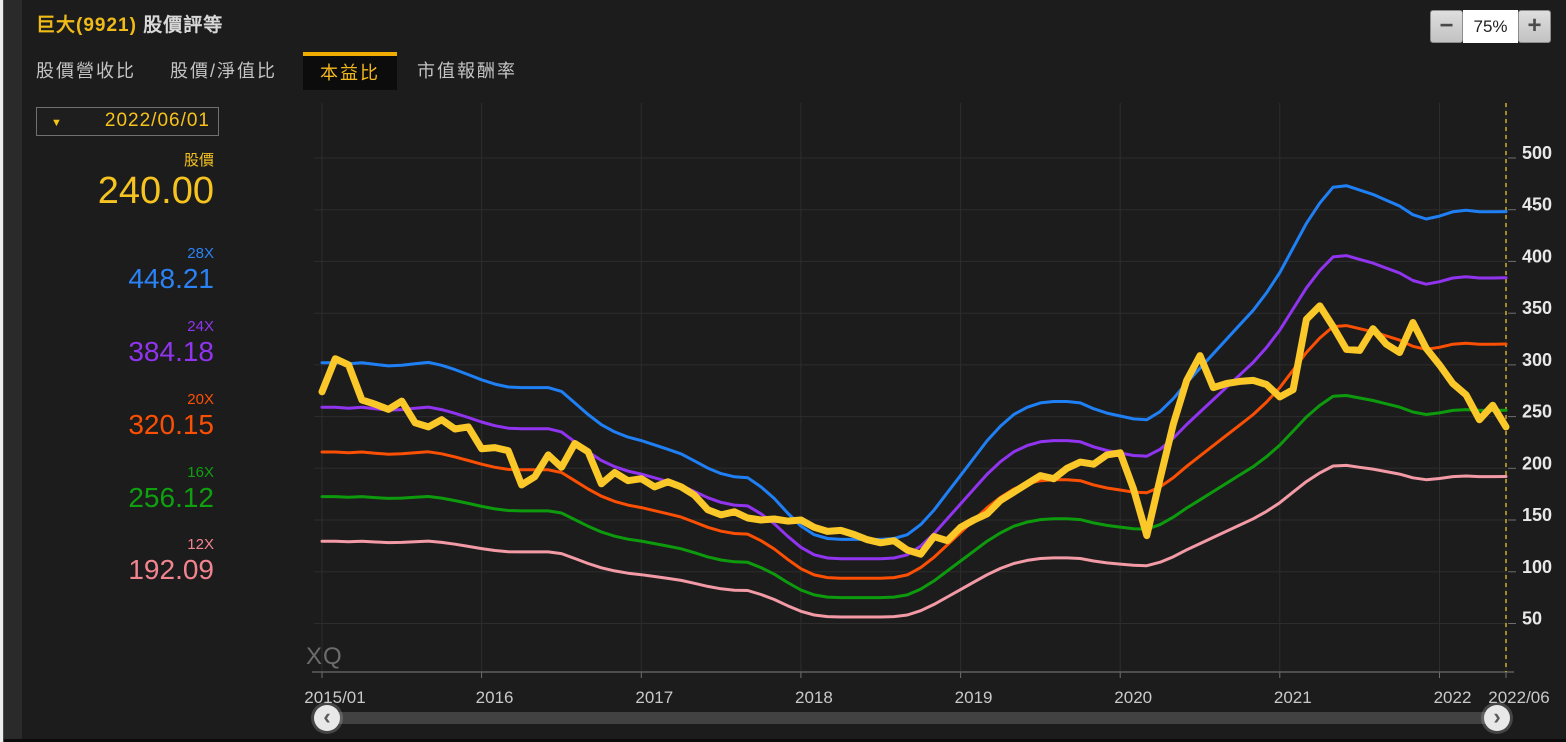 This screenshot has height=742, width=1566. What do you see at coordinates (13, 371) in the screenshot?
I see `left-gutter` at bounding box center [13, 371].